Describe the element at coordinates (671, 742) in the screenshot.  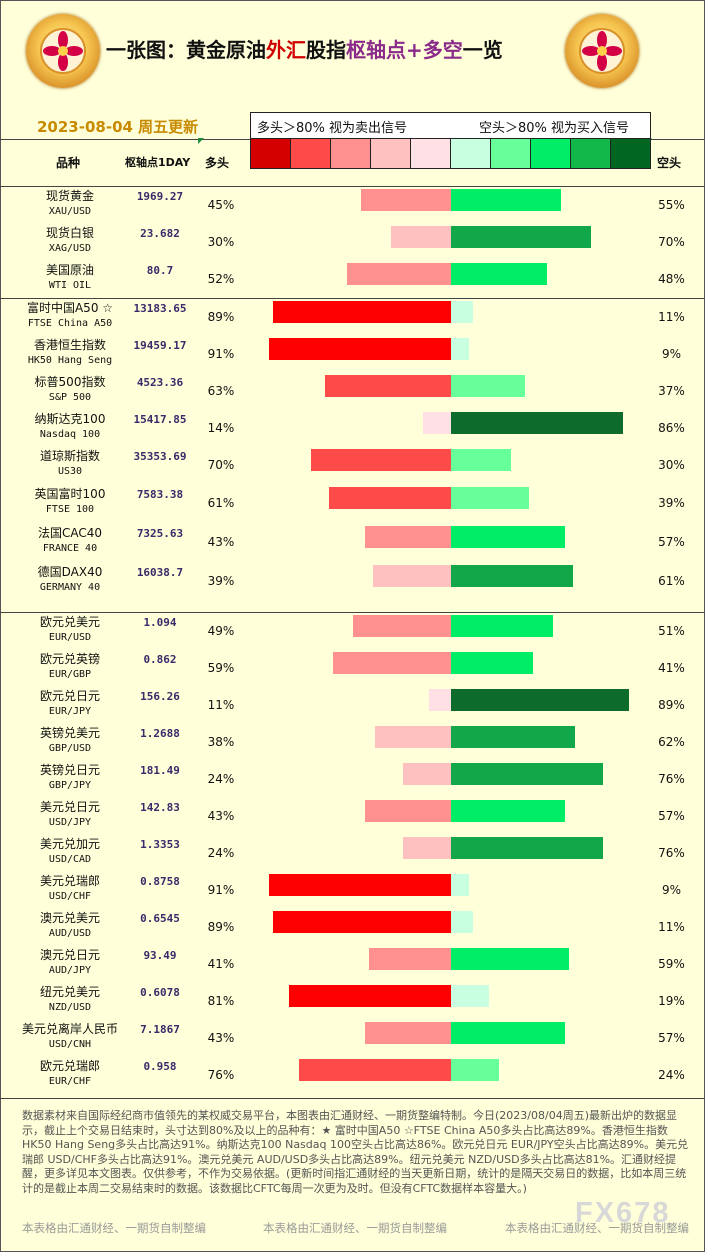
I see `short-percent-label: 62%` at that location.